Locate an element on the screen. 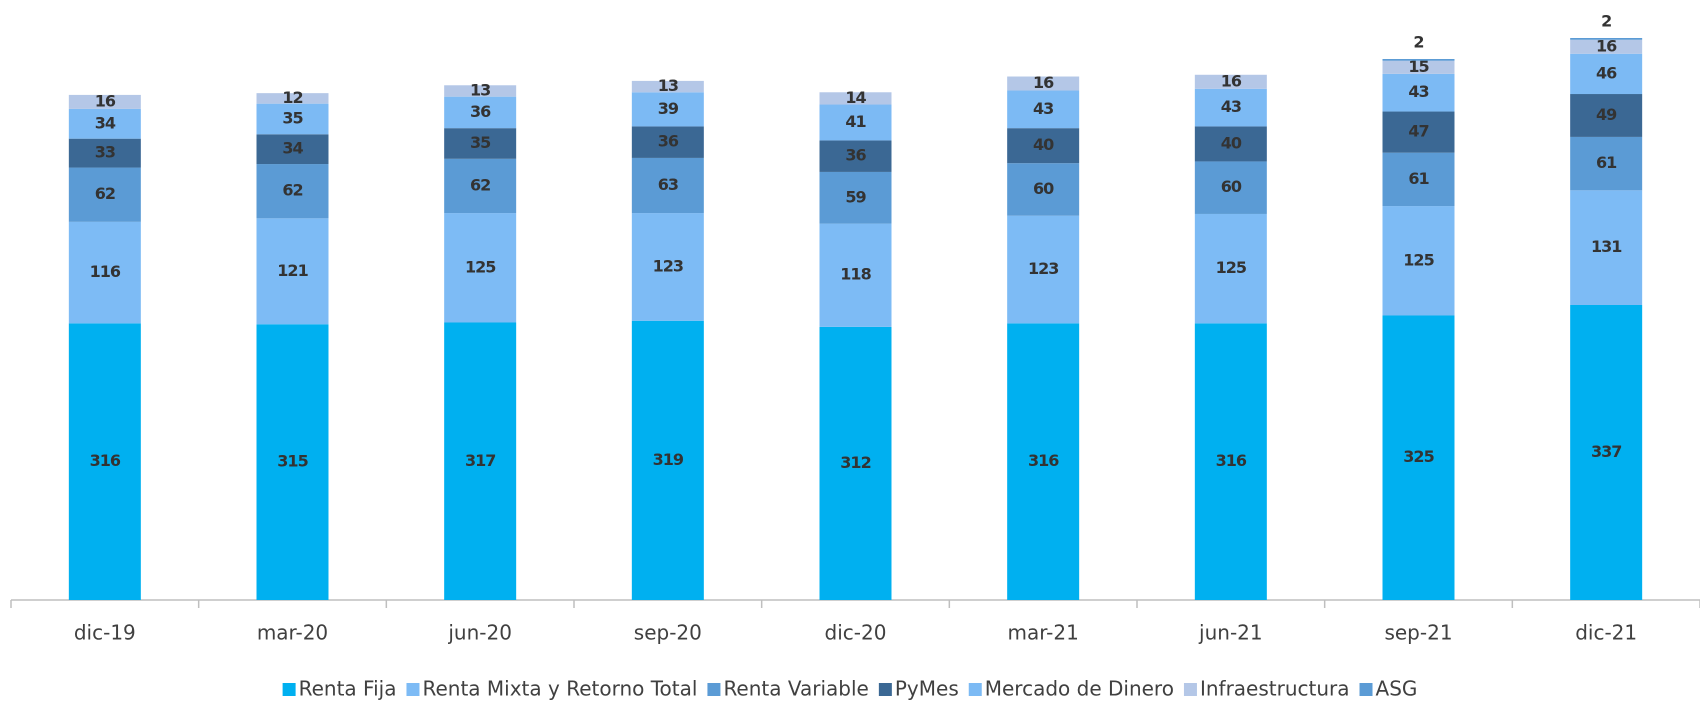 The width and height of the screenshot is (1700, 710). data-label: 325 is located at coordinates (1418, 456).